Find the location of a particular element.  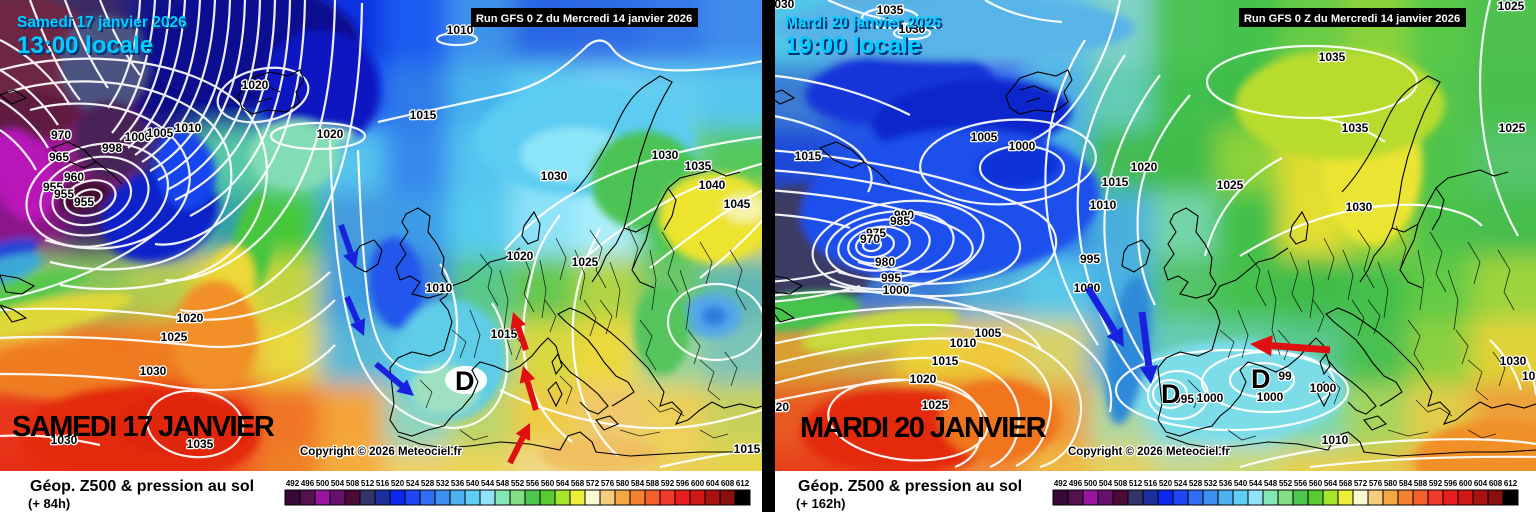

svg-text: 508 is located at coordinates (353, 483).